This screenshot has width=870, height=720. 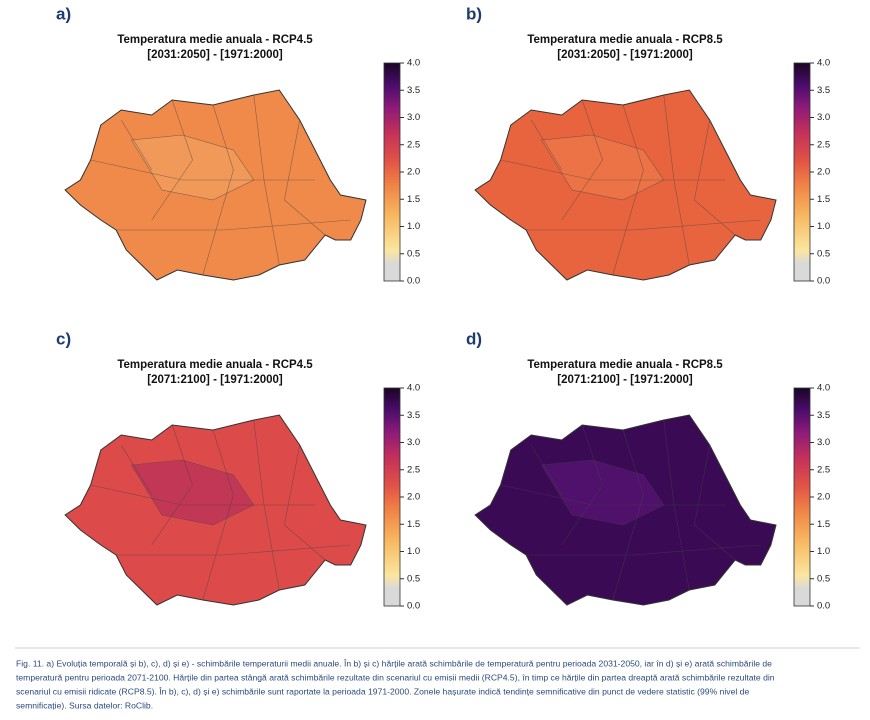 What do you see at coordinates (63, 13) in the screenshot?
I see `panel-label: a)` at bounding box center [63, 13].